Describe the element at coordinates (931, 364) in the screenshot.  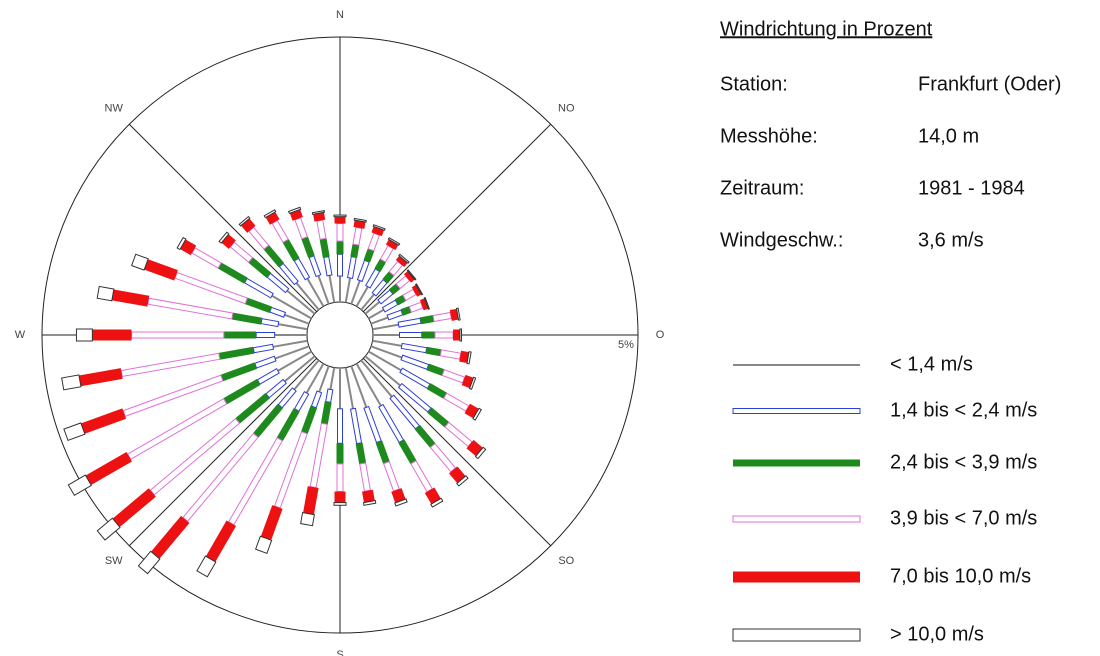
I see `legend-label: < 1,4 m/s` at that location.